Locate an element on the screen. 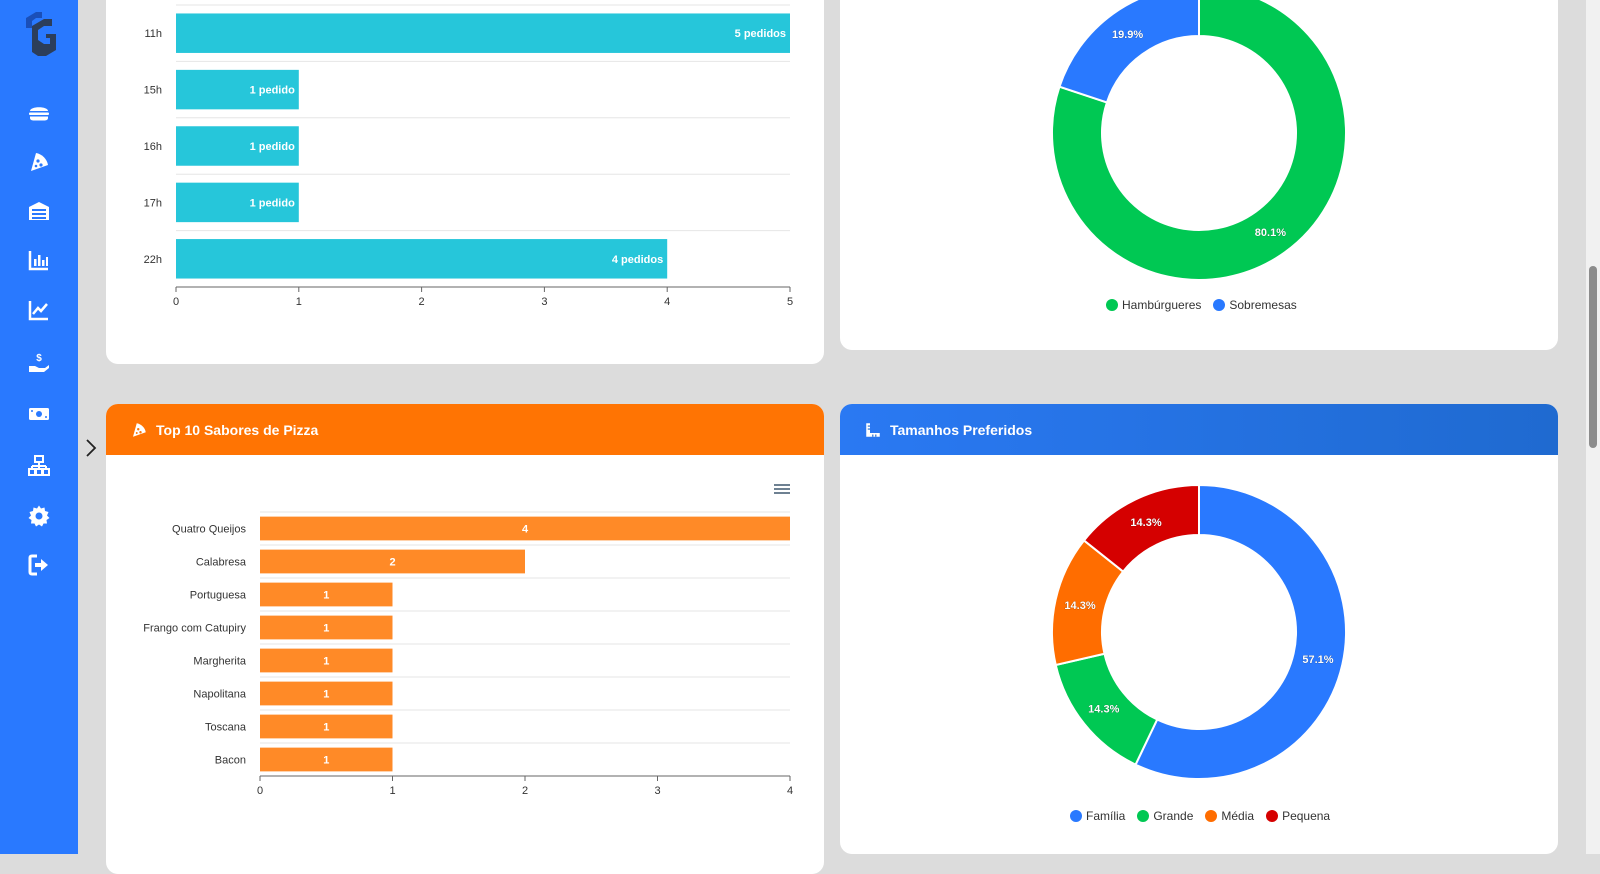 This screenshot has height=874, width=1600. ruler-icon is located at coordinates (873, 429).